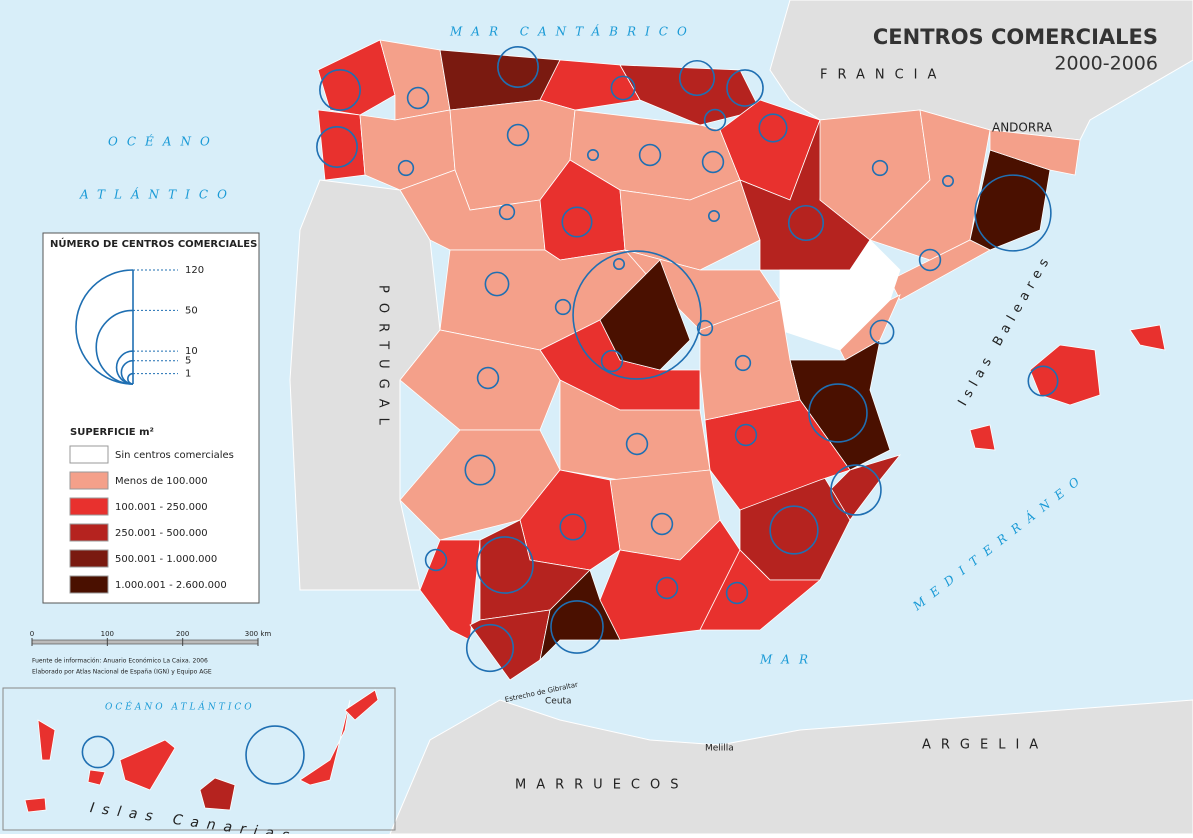 This screenshot has height=838, width=1193. I want to click on country-label: ARGELIA, so click(985, 745).